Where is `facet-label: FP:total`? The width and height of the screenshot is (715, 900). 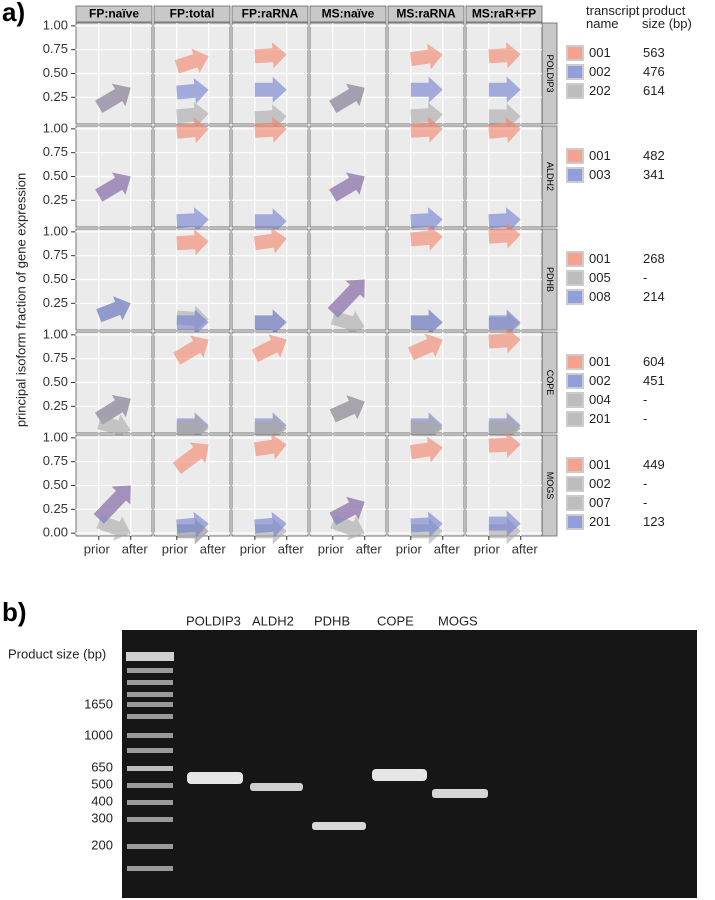
facet-label: FP:total is located at coordinates (192, 14).